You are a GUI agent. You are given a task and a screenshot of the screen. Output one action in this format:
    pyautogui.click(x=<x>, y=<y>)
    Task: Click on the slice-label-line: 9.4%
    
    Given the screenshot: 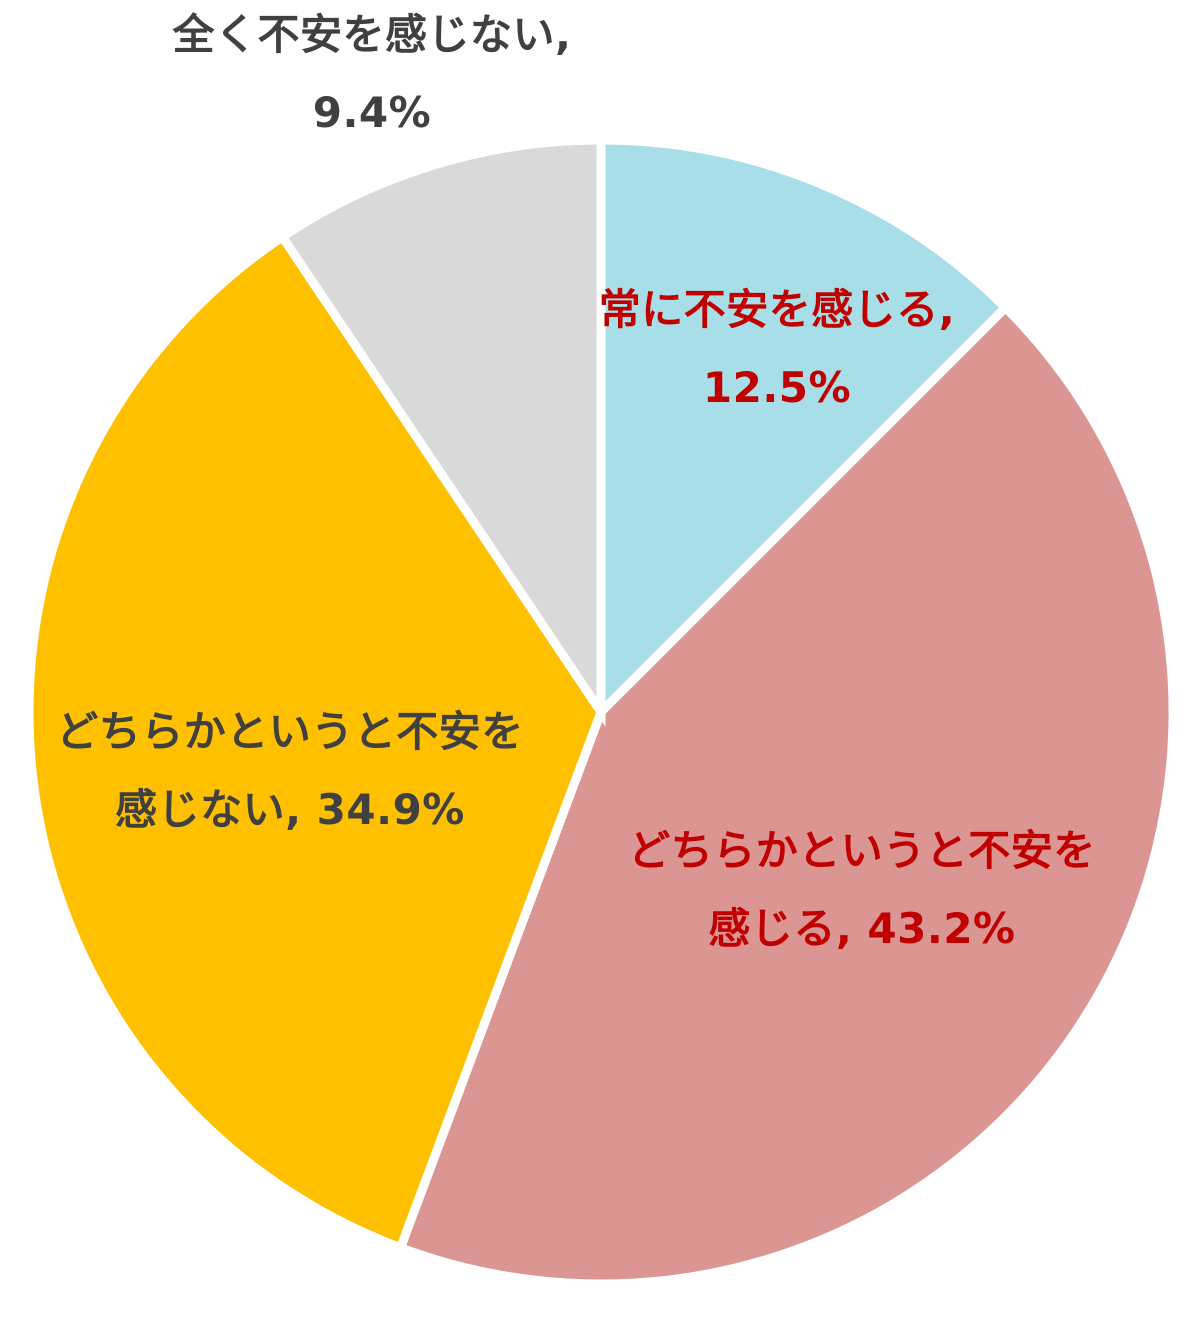 What is the action you would take?
    pyautogui.click(x=372, y=112)
    